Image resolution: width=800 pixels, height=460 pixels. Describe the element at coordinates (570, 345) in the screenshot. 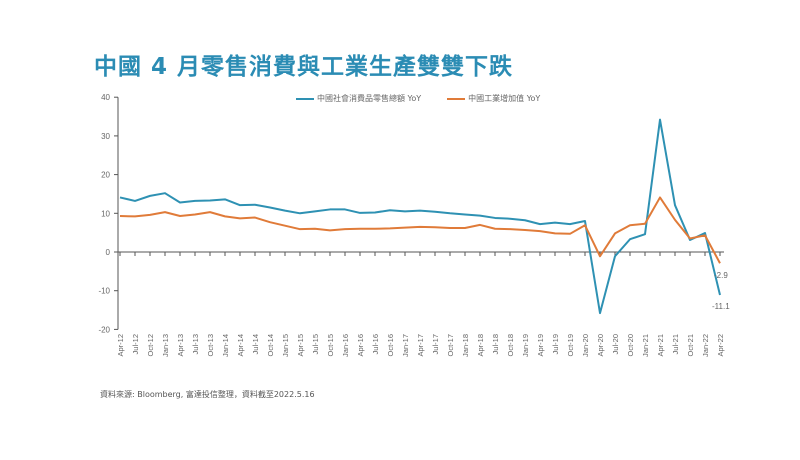

I see `x-tick-label: Oct-19` at that location.